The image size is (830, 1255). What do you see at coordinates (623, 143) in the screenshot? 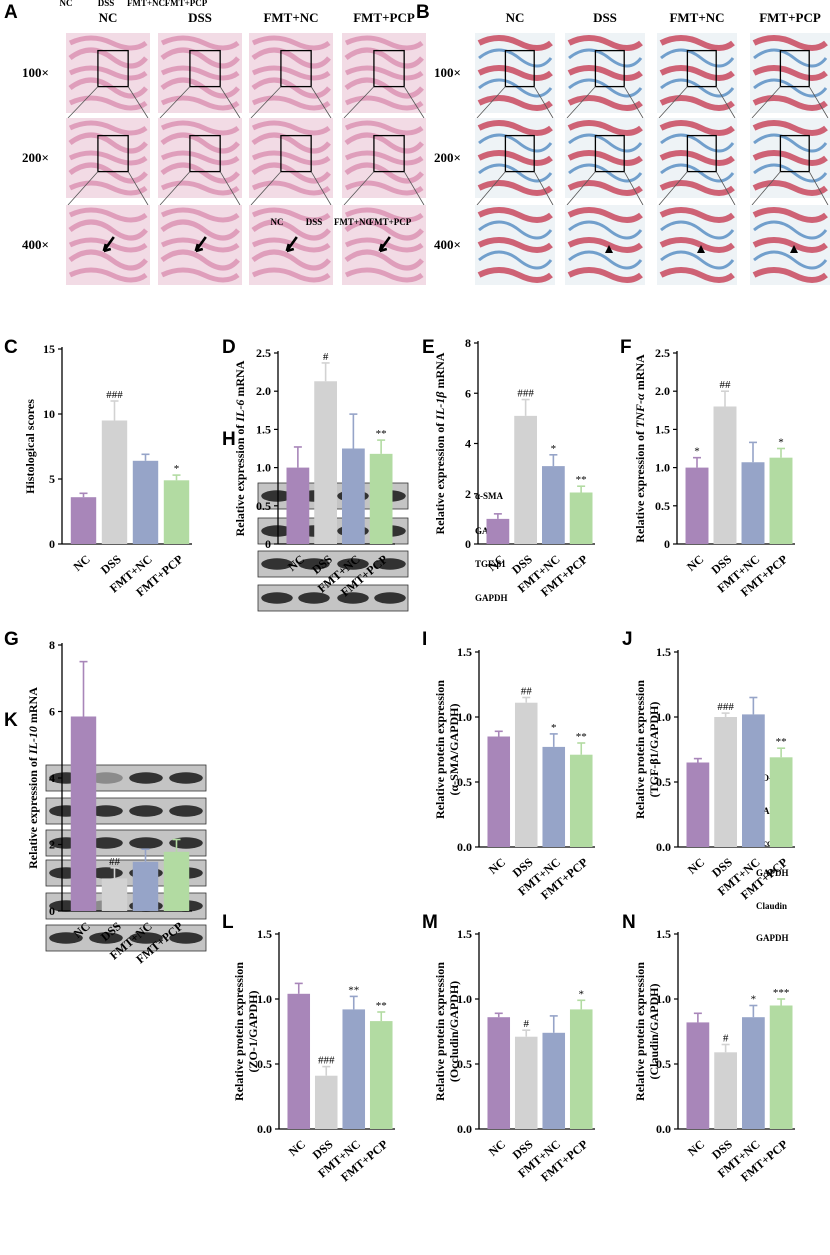
I see `panel-B: B NC DSS FMT+NC FMT+PCP 100× 200× 400×` at bounding box center [623, 143].